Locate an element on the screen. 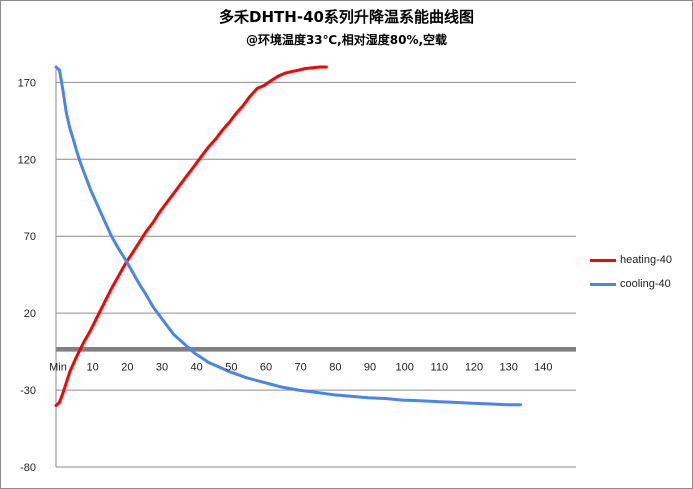 The height and width of the screenshot is (489, 693). legend-item-heating: heating-40 is located at coordinates (631, 260).